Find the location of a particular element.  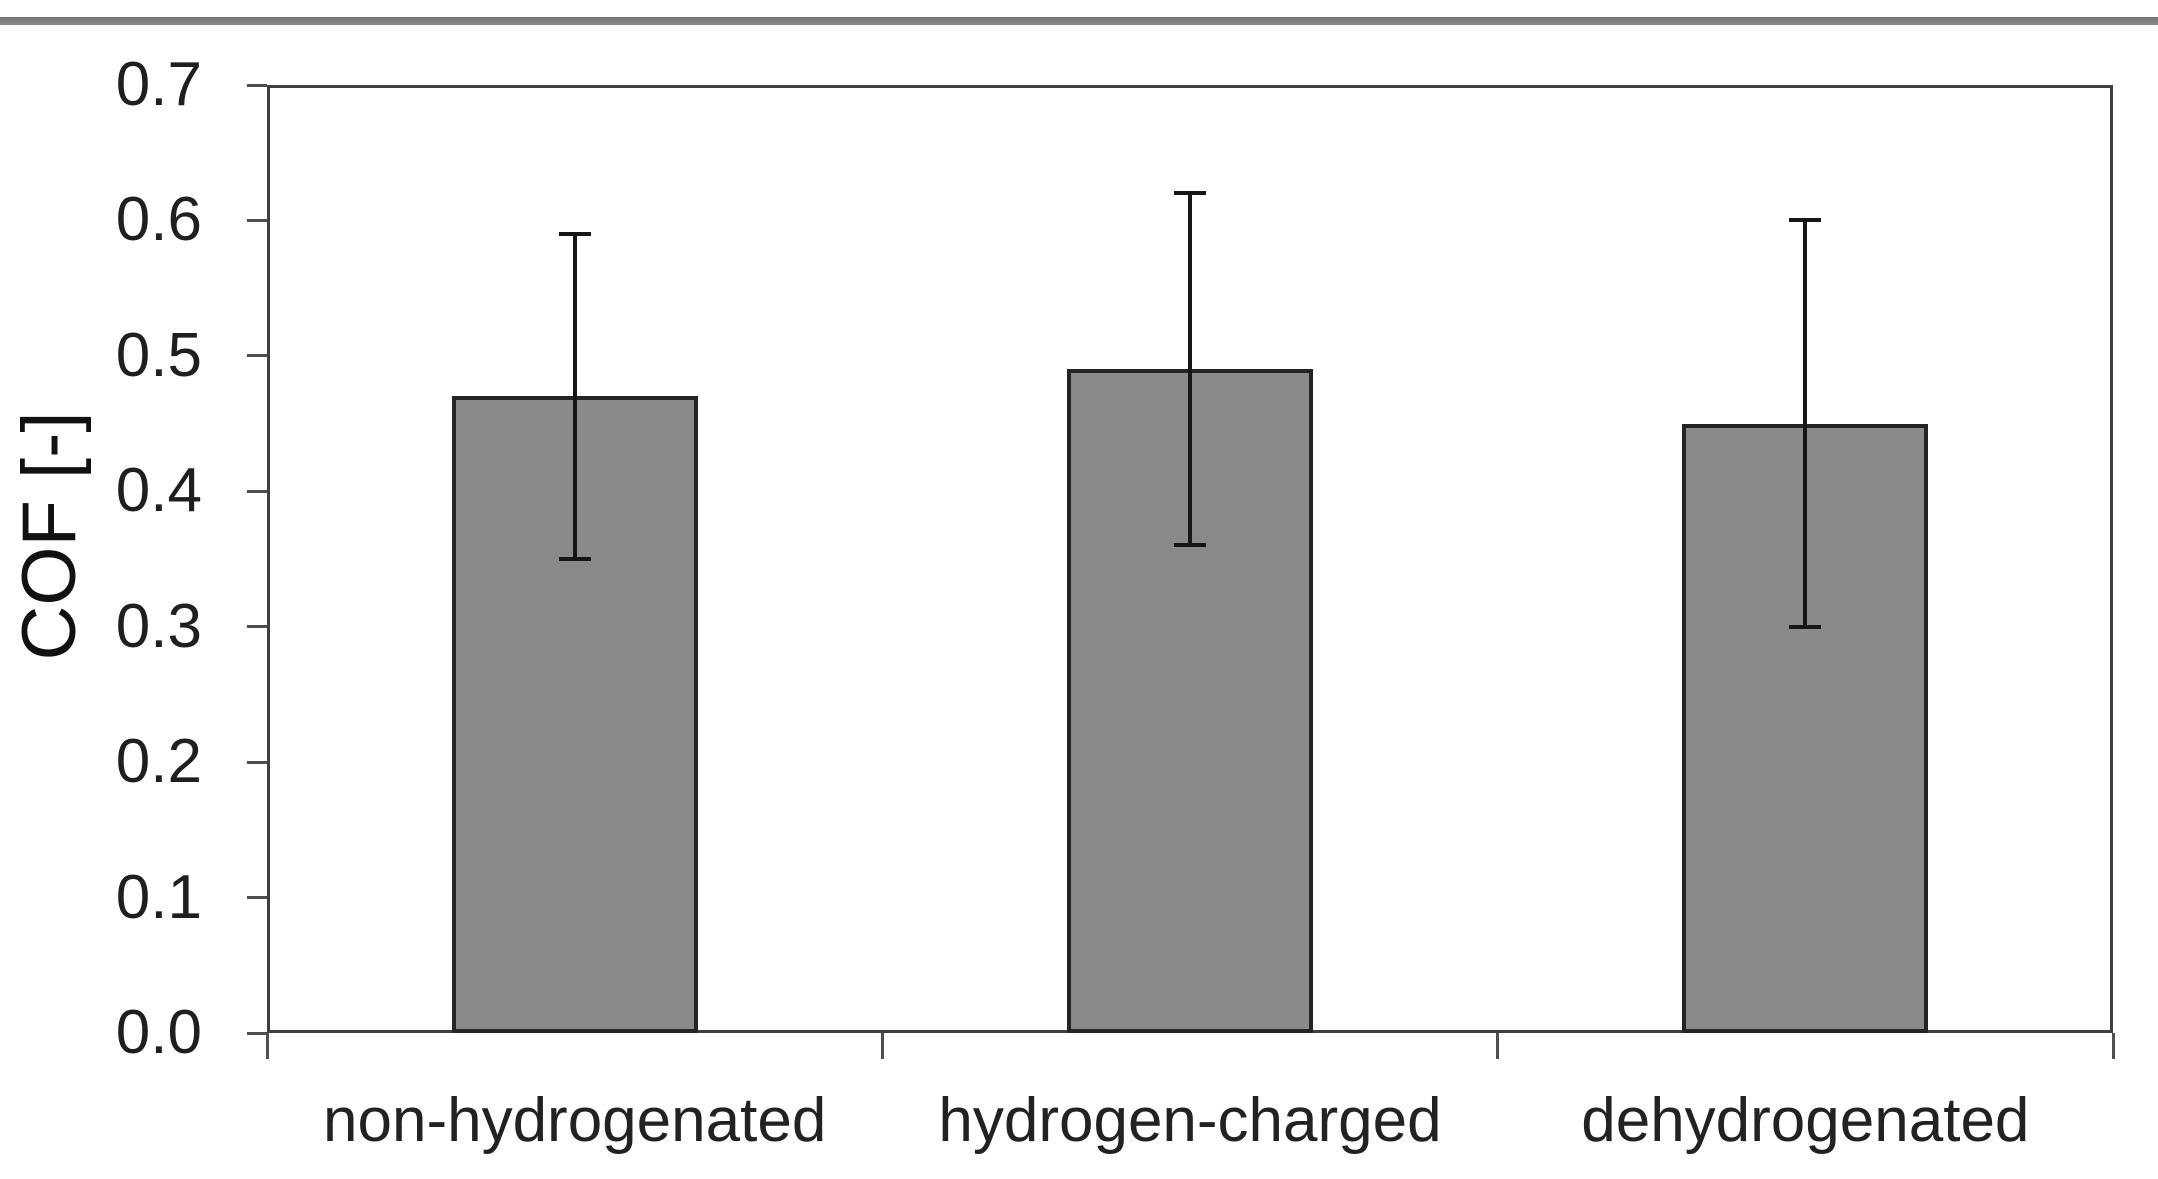

y-axis-tick-label: 0.3 is located at coordinates (158, 626).